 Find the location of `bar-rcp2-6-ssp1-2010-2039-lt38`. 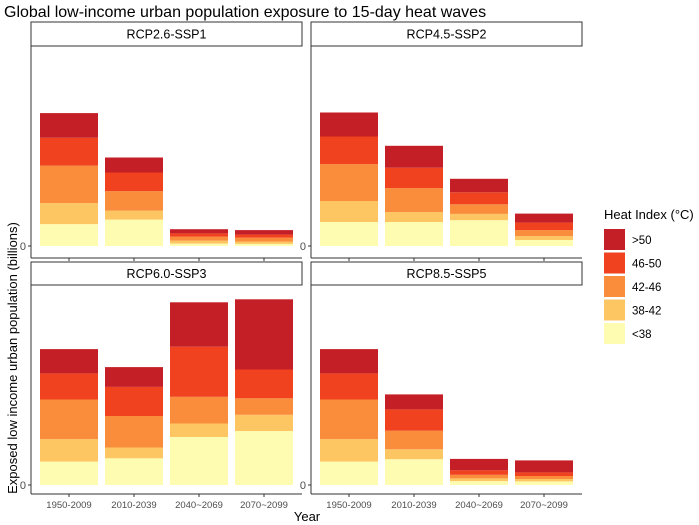

bar-rcp2-6-ssp1-2010-2039-lt38 is located at coordinates (134, 232).